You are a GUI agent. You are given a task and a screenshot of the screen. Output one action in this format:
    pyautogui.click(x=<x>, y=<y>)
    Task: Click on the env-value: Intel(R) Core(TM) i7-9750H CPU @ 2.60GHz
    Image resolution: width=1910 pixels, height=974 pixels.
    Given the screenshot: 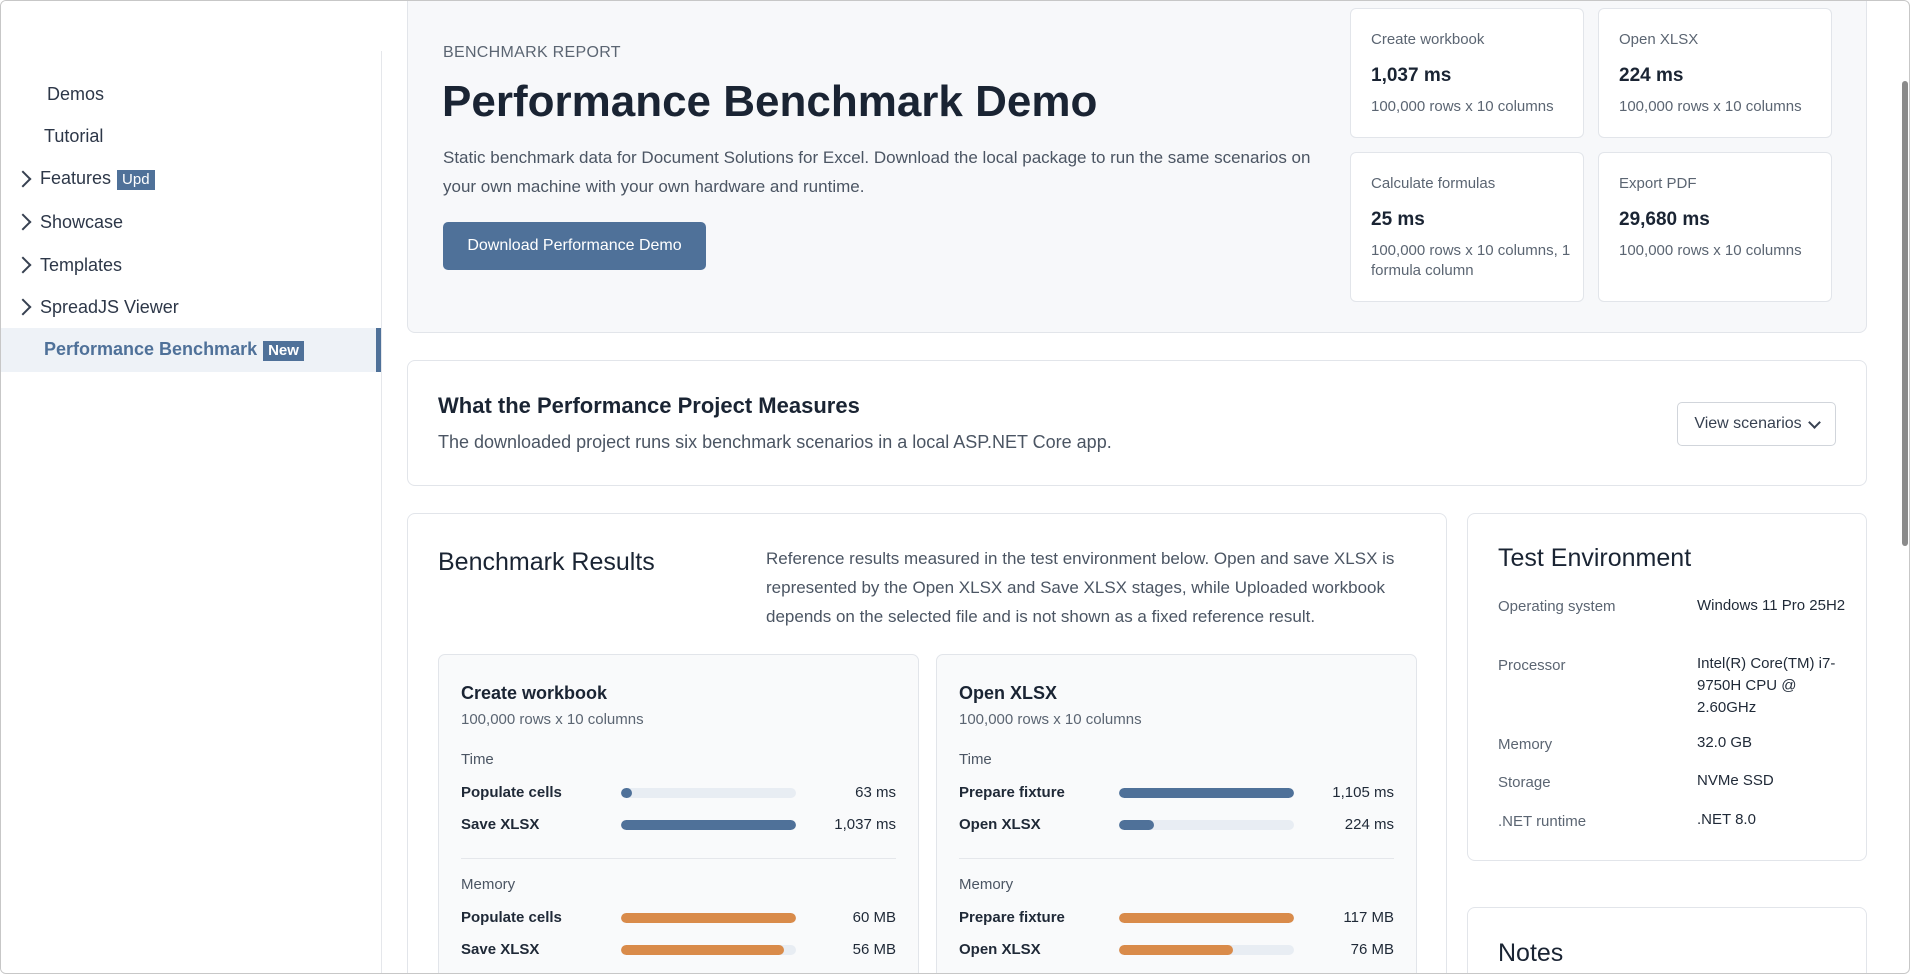 What is the action you would take?
    pyautogui.click(x=1766, y=685)
    